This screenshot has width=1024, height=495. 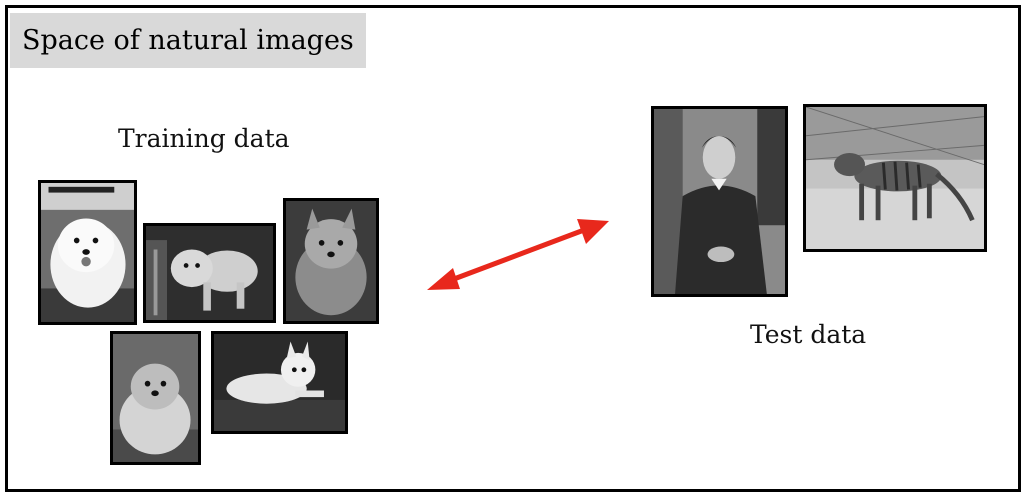 What do you see at coordinates (87, 252) in the screenshot?
I see `training-image-maltese` at bounding box center [87, 252].